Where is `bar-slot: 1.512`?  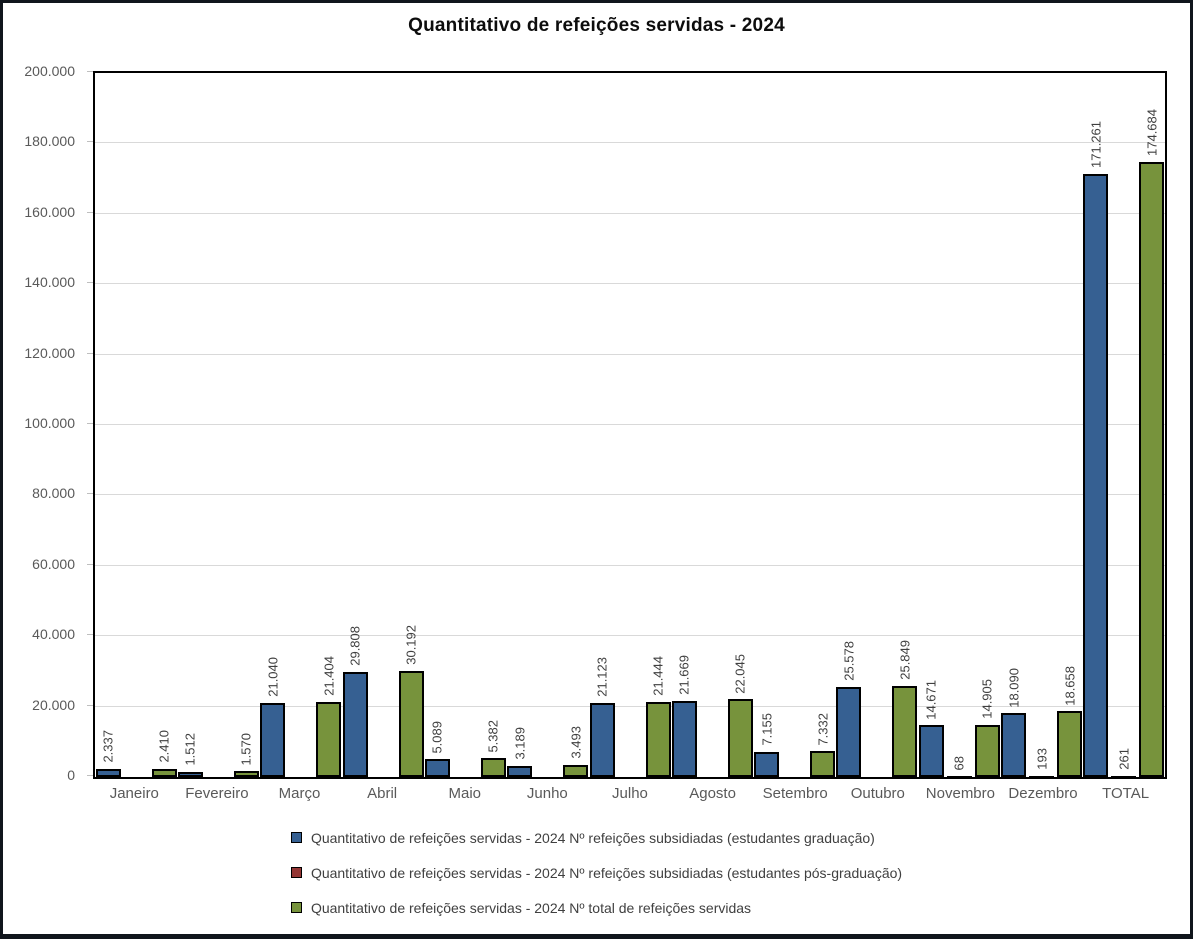 bar-slot: 1.512 is located at coordinates (190, 425).